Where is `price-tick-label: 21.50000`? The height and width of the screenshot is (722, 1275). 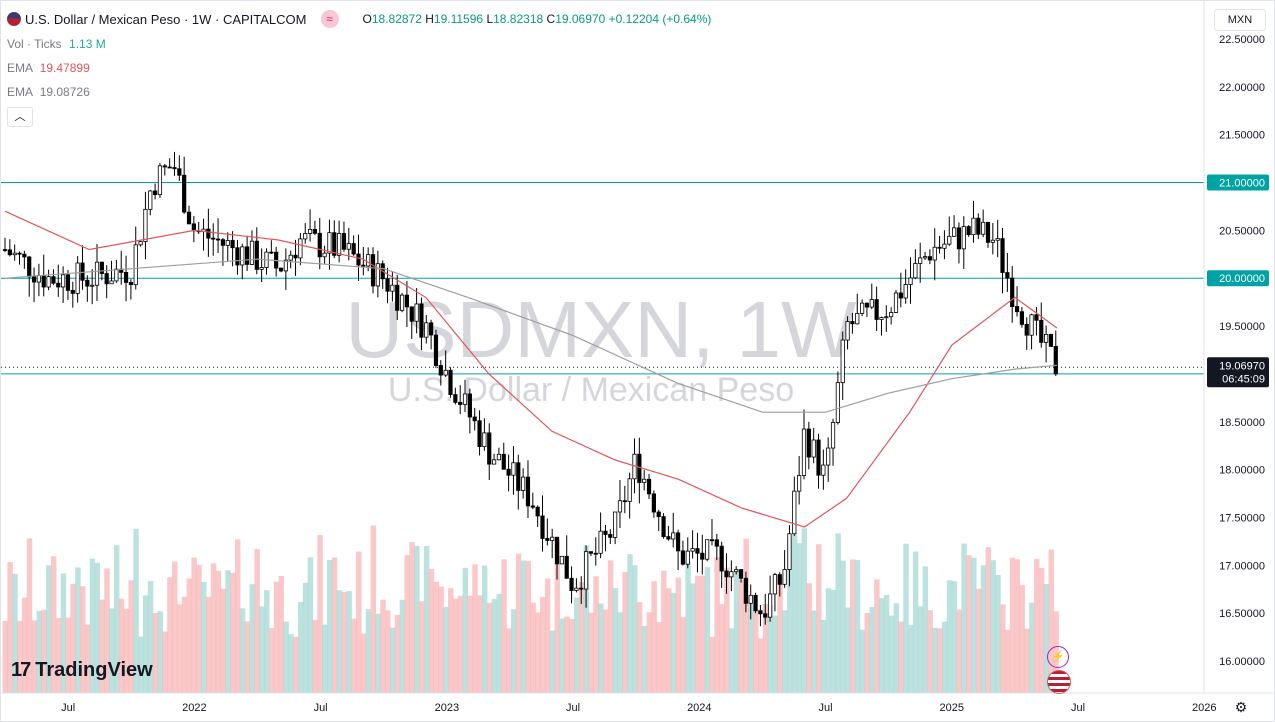
price-tick-label: 21.50000 is located at coordinates (1242, 136).